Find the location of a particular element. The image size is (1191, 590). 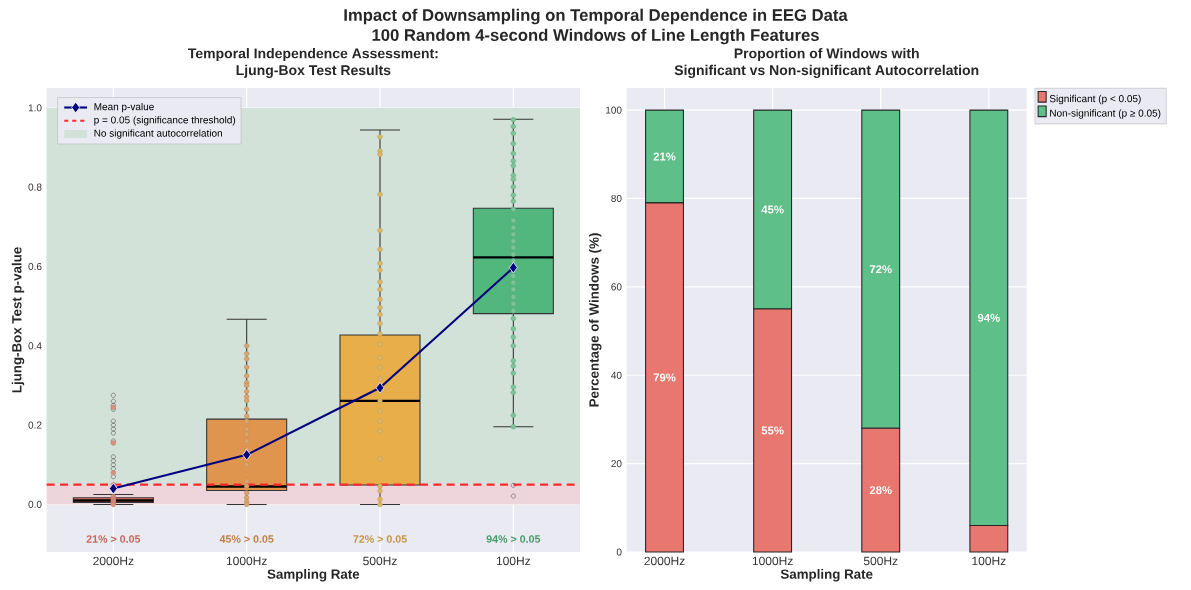

y-tick-label: 0.2 is located at coordinates (35, 425).